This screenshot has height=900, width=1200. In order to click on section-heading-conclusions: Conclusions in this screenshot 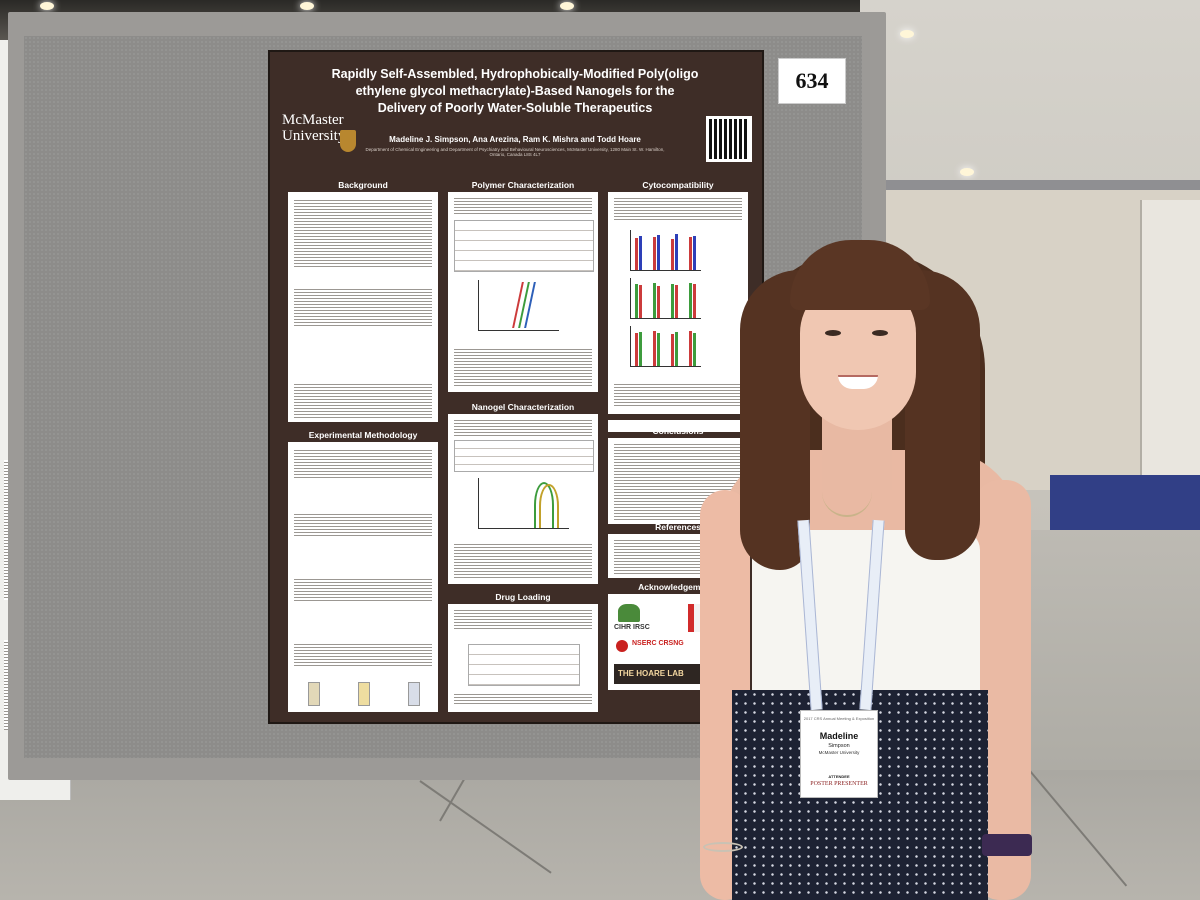, I will do `click(678, 431)`.